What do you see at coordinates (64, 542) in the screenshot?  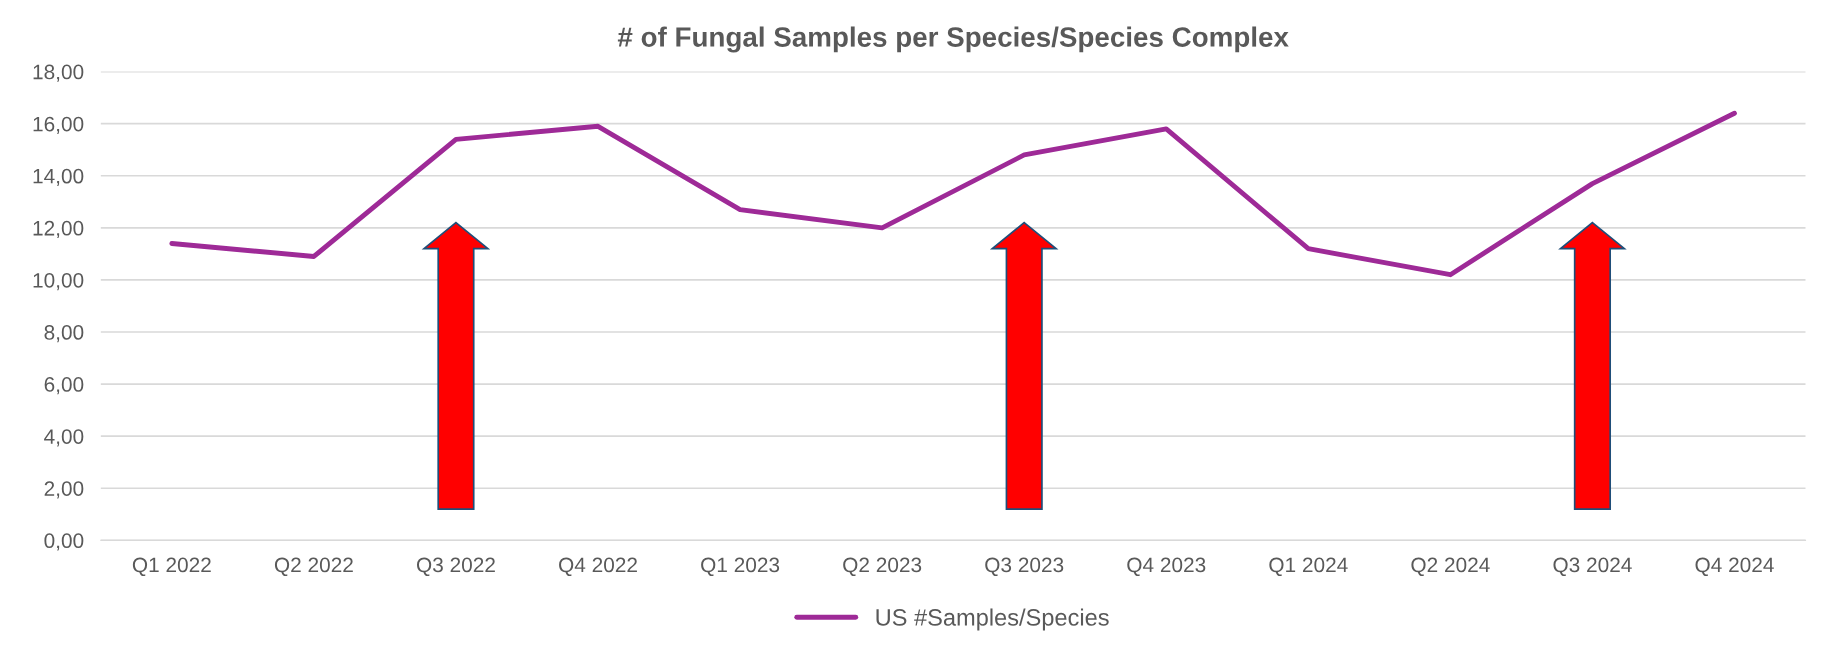 I see `y-tick-label: 0,00` at bounding box center [64, 542].